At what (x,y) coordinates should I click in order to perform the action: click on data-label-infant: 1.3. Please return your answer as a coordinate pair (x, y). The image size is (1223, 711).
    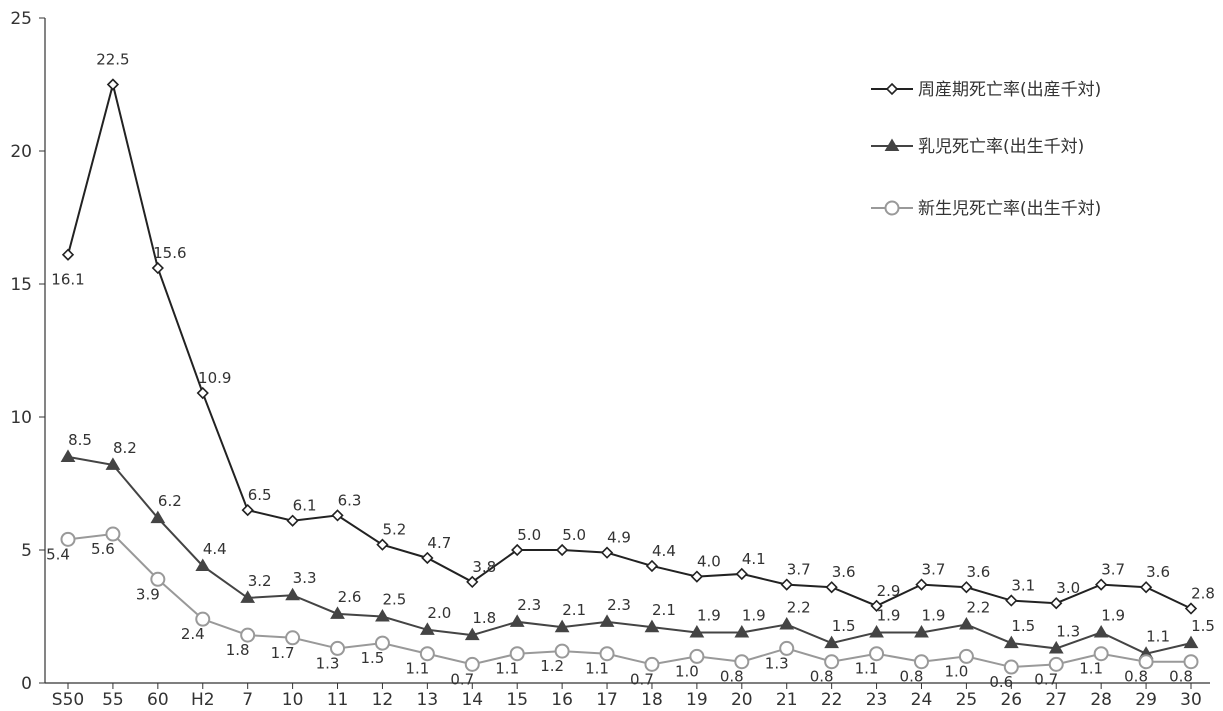
    Looking at the image, I should click on (1068, 631).